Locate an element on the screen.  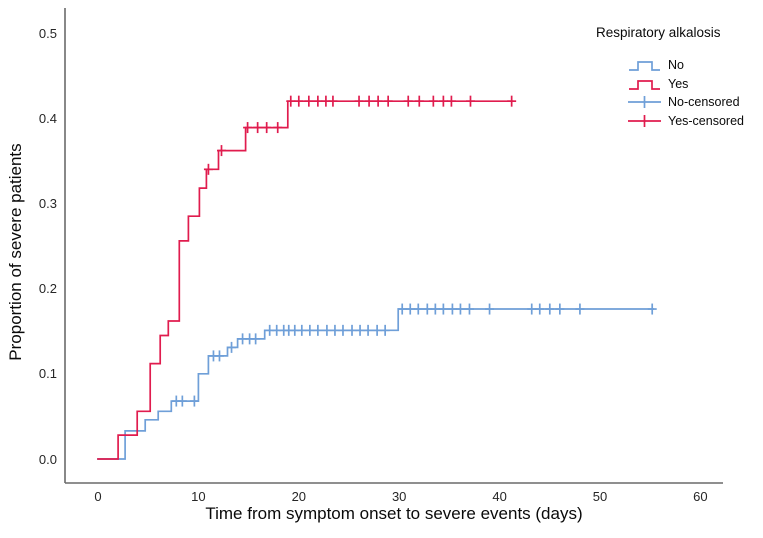
y-tick-label: 0.5 is located at coordinates (47, 33).